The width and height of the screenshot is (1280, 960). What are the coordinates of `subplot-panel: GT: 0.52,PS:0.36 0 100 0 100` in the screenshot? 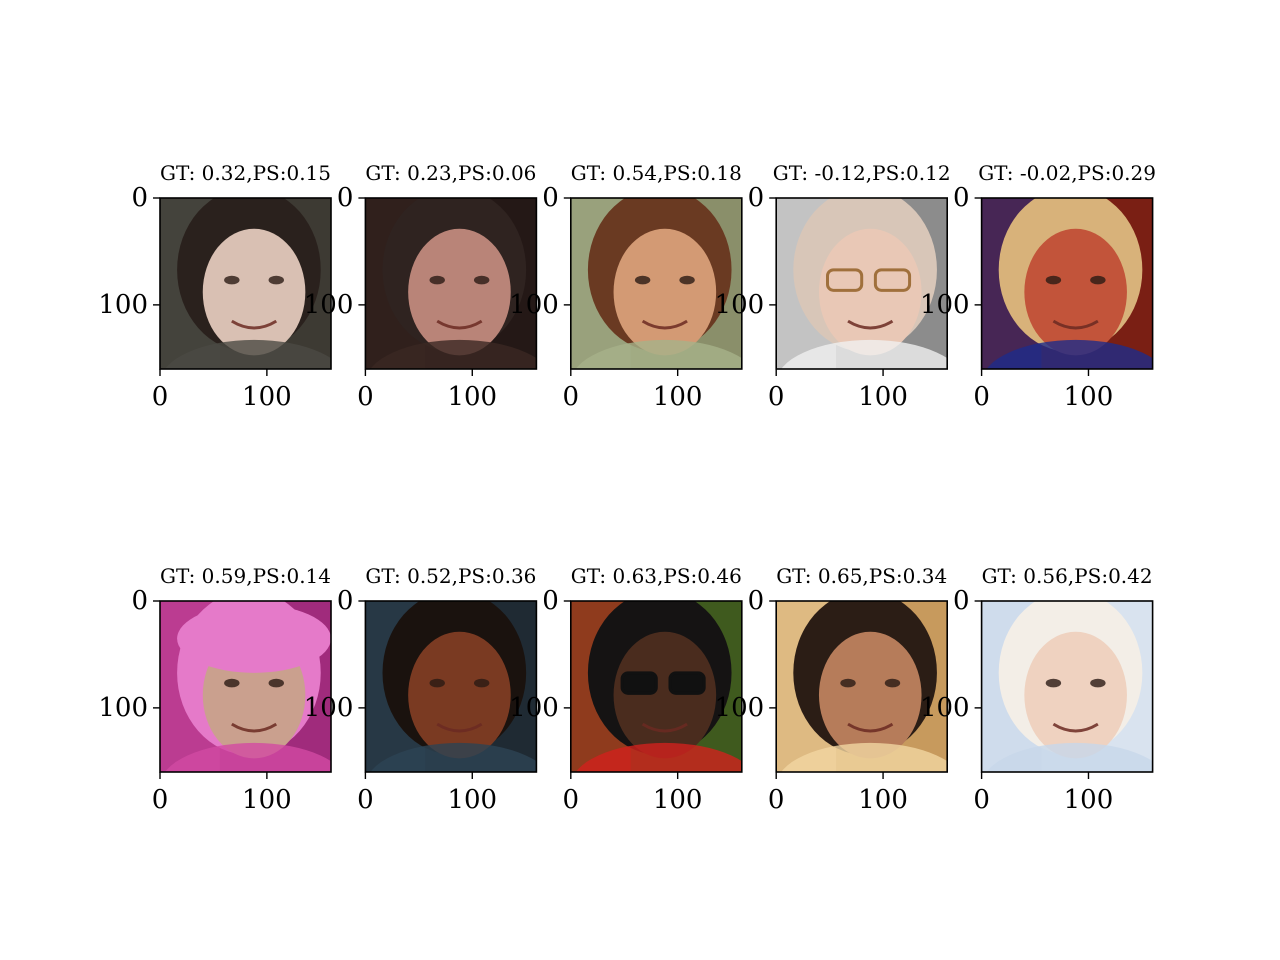 It's located at (421, 689).